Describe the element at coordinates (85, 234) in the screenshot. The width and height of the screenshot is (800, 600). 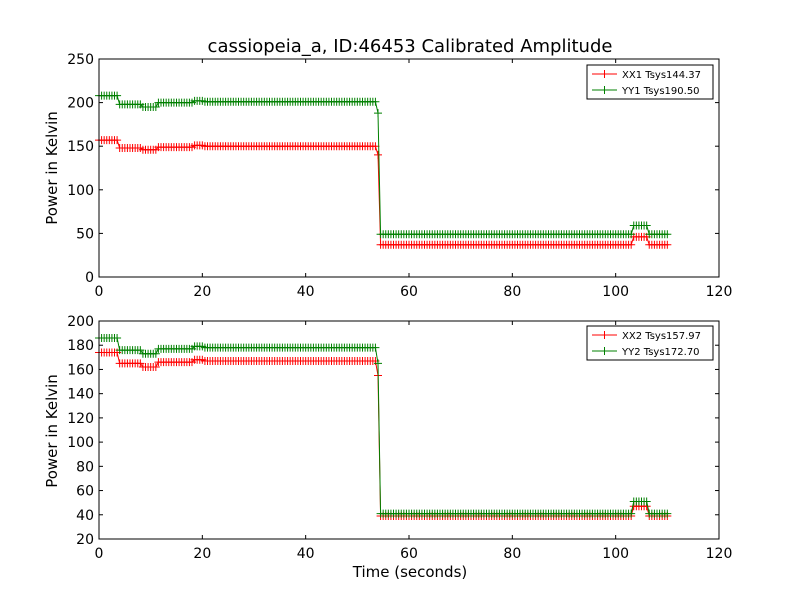
I see `y-tick-label: 50` at that location.